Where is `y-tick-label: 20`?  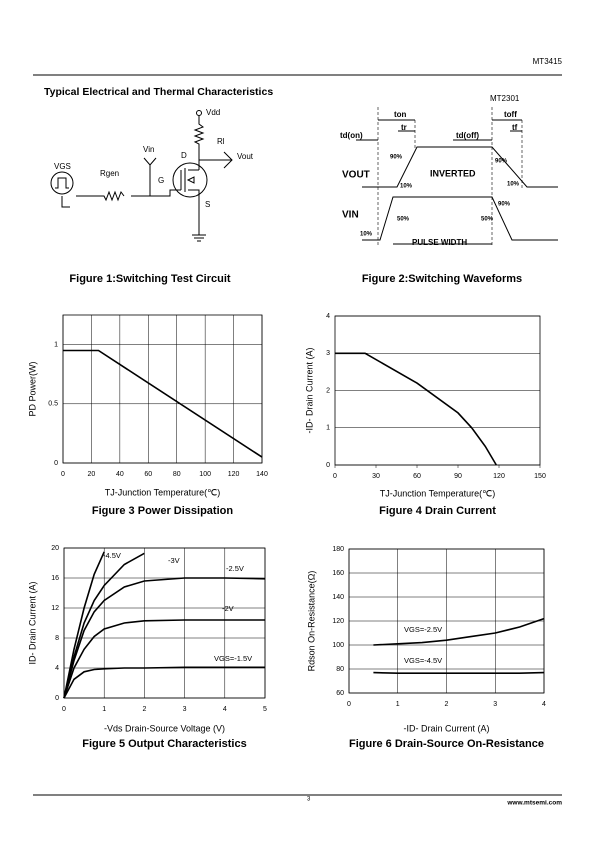 y-tick-label: 20 is located at coordinates (55, 548).